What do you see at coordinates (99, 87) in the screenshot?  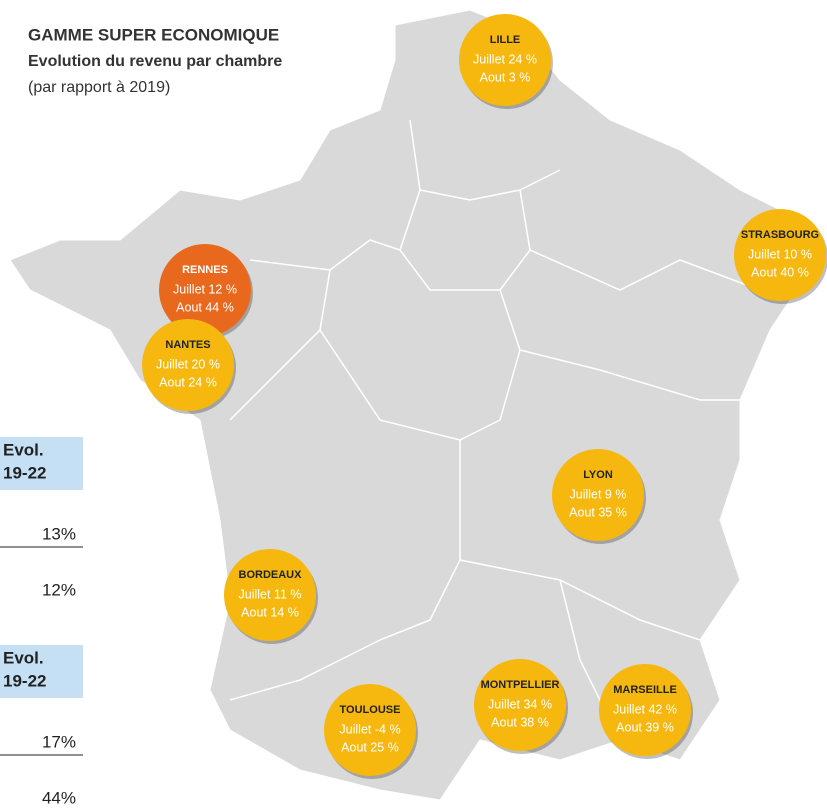 I see `note: (par rapport à 2019)` at bounding box center [99, 87].